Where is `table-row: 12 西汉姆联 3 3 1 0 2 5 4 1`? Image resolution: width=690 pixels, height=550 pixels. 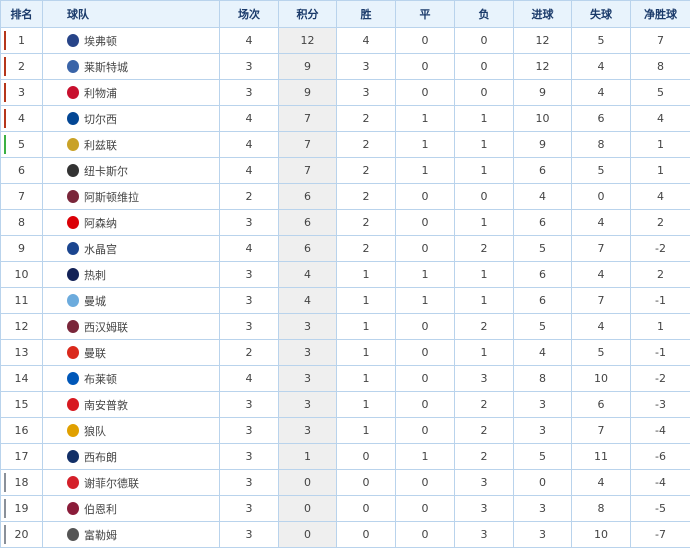 table-row: 12 西汉姆联 3 3 1 0 2 5 4 1 is located at coordinates (345, 326).